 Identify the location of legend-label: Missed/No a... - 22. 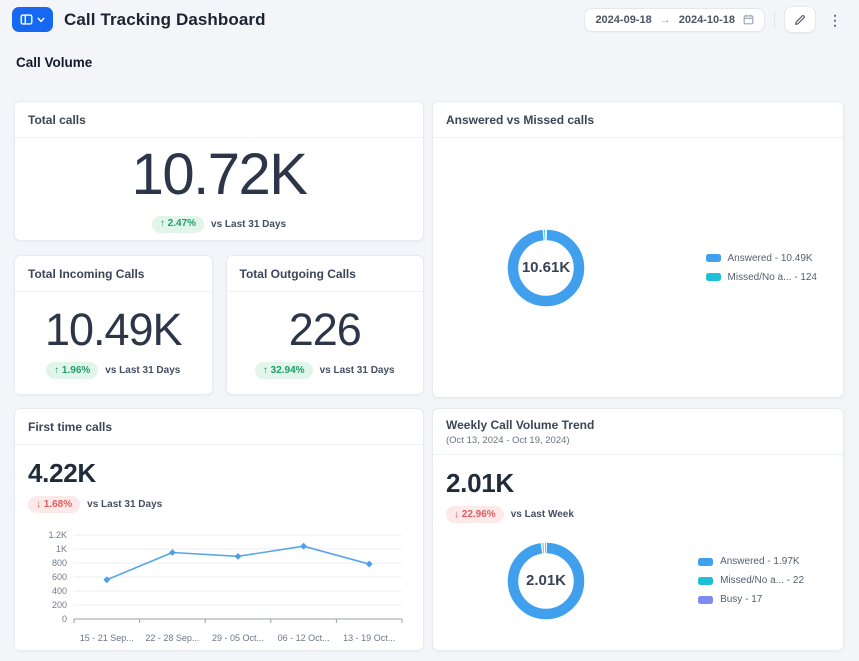
(762, 580).